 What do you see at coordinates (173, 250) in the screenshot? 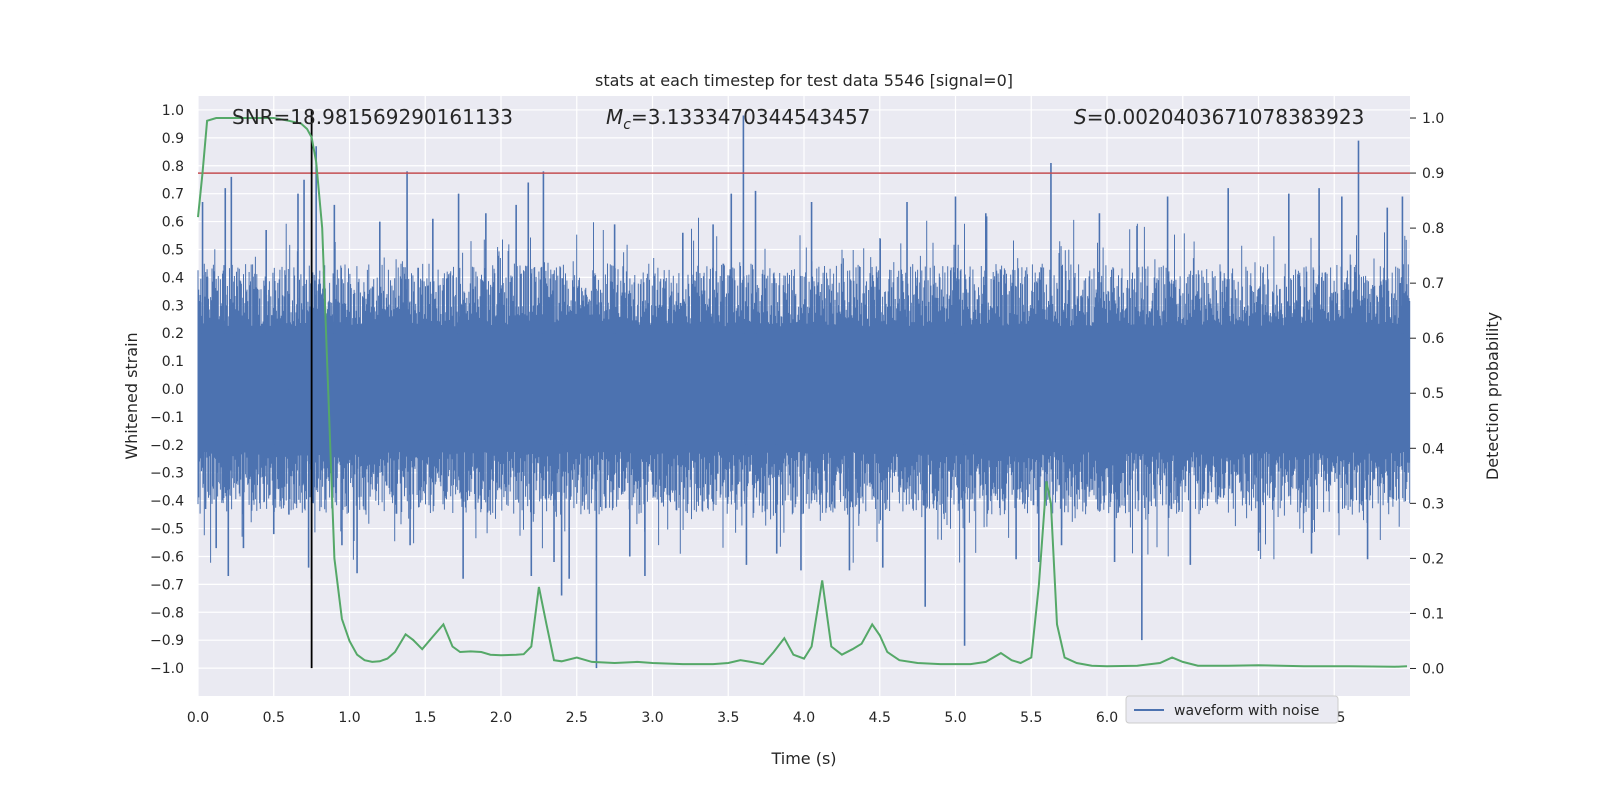
I see `y-tick-label: 0.5` at bounding box center [173, 250].